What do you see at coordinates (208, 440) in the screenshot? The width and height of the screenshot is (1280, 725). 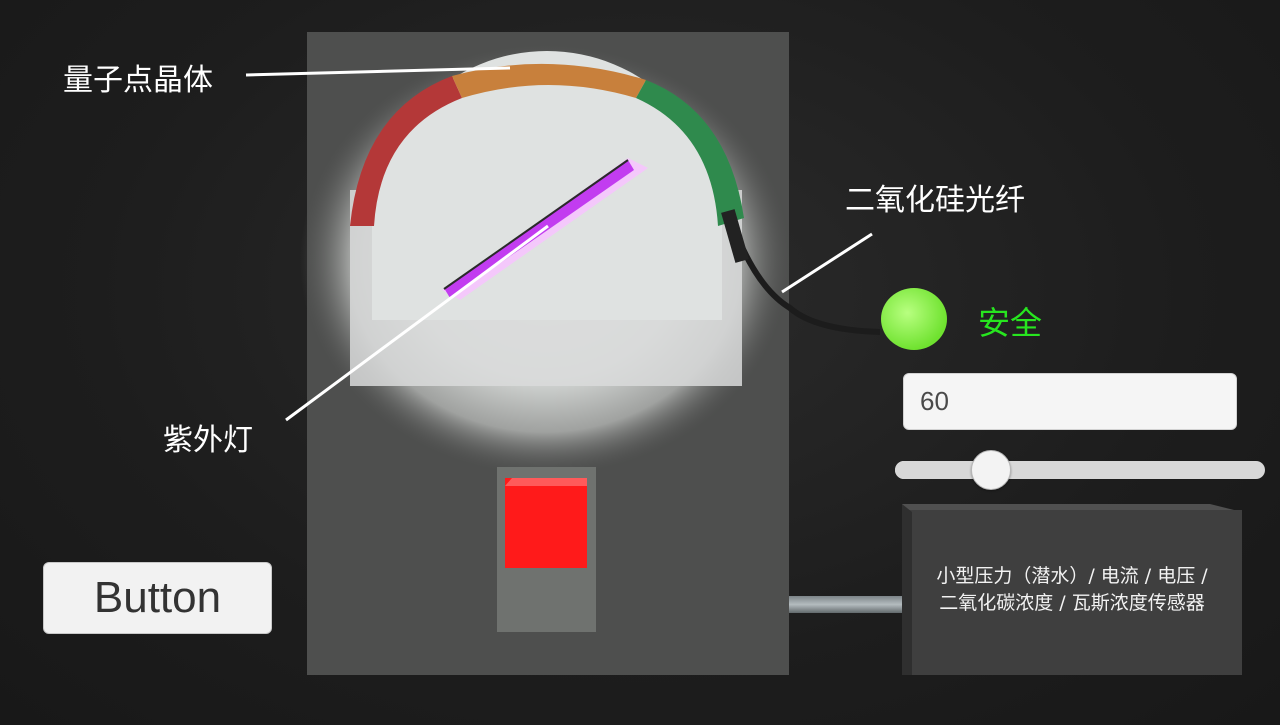 I see `label-uv-lamp: 紫外灯` at bounding box center [208, 440].